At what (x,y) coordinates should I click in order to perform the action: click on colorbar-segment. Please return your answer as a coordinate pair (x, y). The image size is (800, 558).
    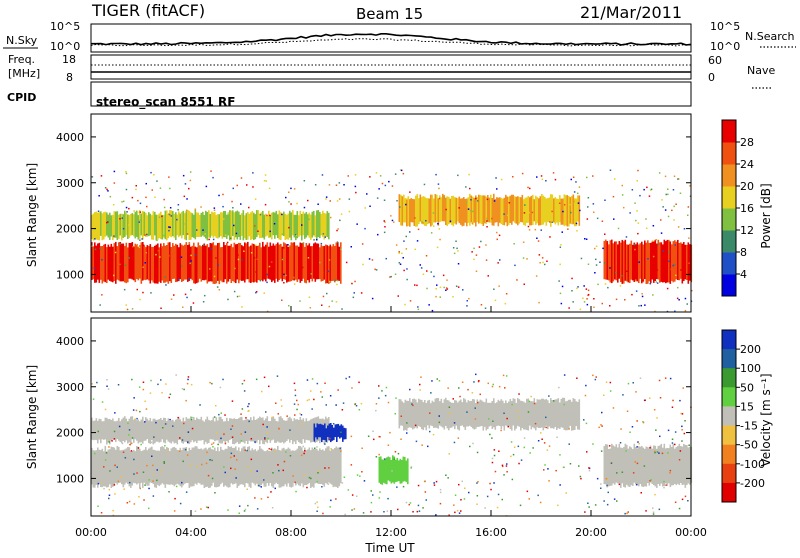
    Looking at the image, I should click on (729, 492).